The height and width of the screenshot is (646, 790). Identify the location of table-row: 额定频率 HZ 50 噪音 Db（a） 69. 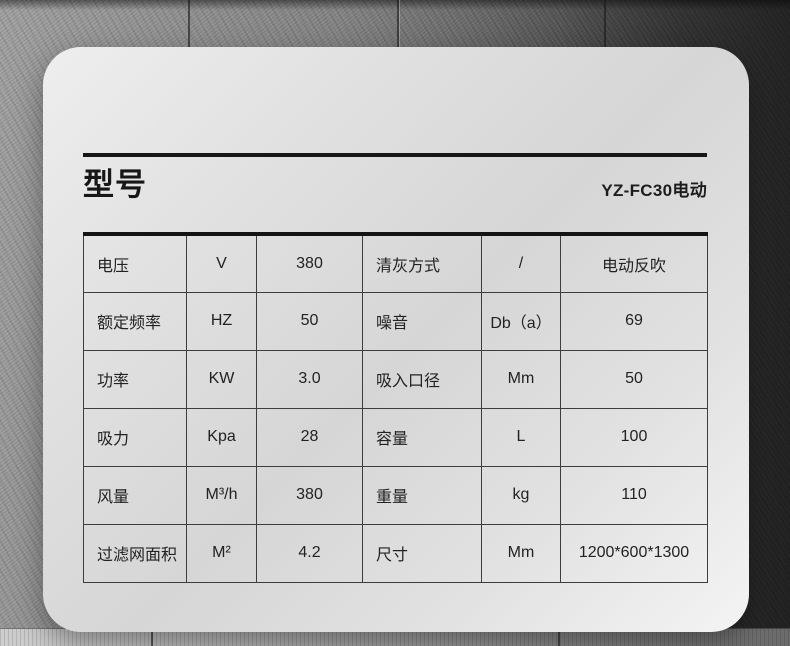
(395, 321).